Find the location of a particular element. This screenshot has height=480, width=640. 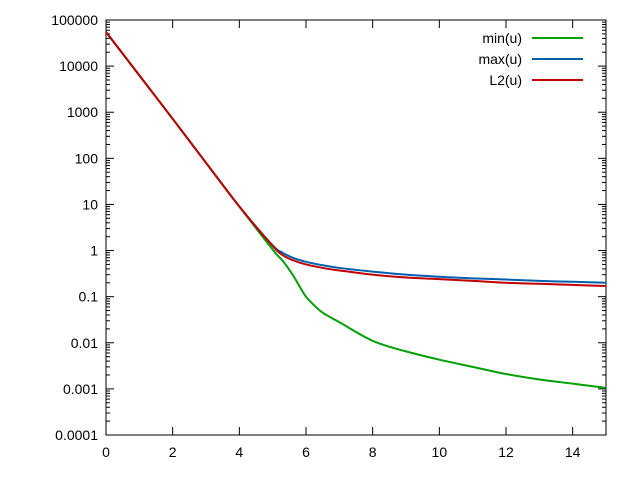

x-tick-label: 6 is located at coordinates (306, 452).